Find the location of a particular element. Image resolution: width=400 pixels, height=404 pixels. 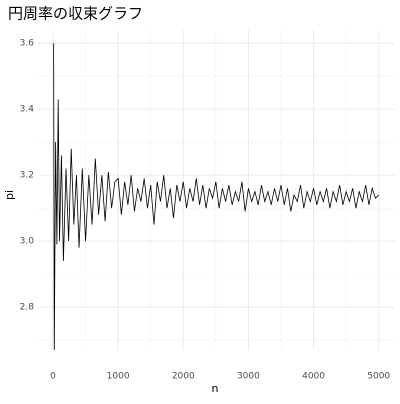

x-tick-label: 4000 is located at coordinates (313, 377).